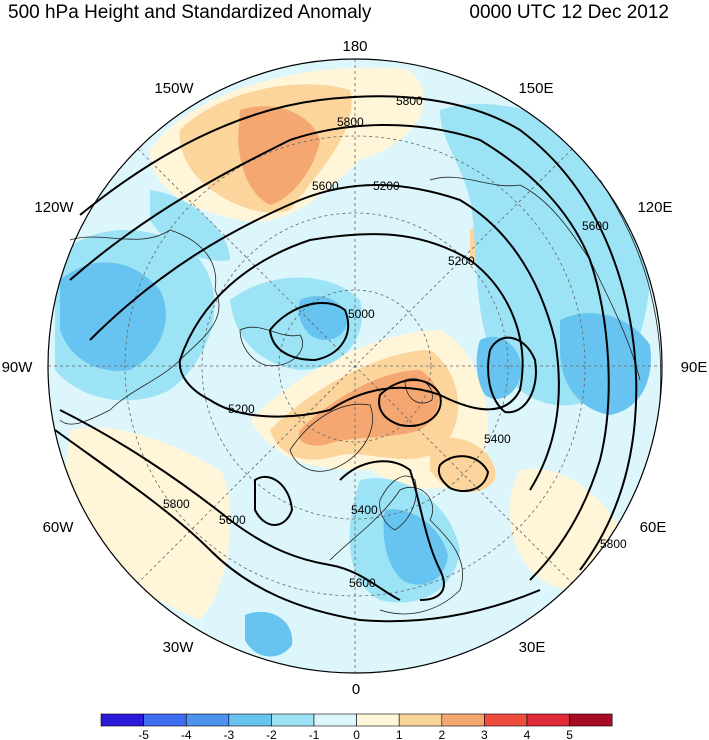 This screenshot has width=709, height=740. I want to click on anomaly-strong-negative-north-america, so click(113, 316).